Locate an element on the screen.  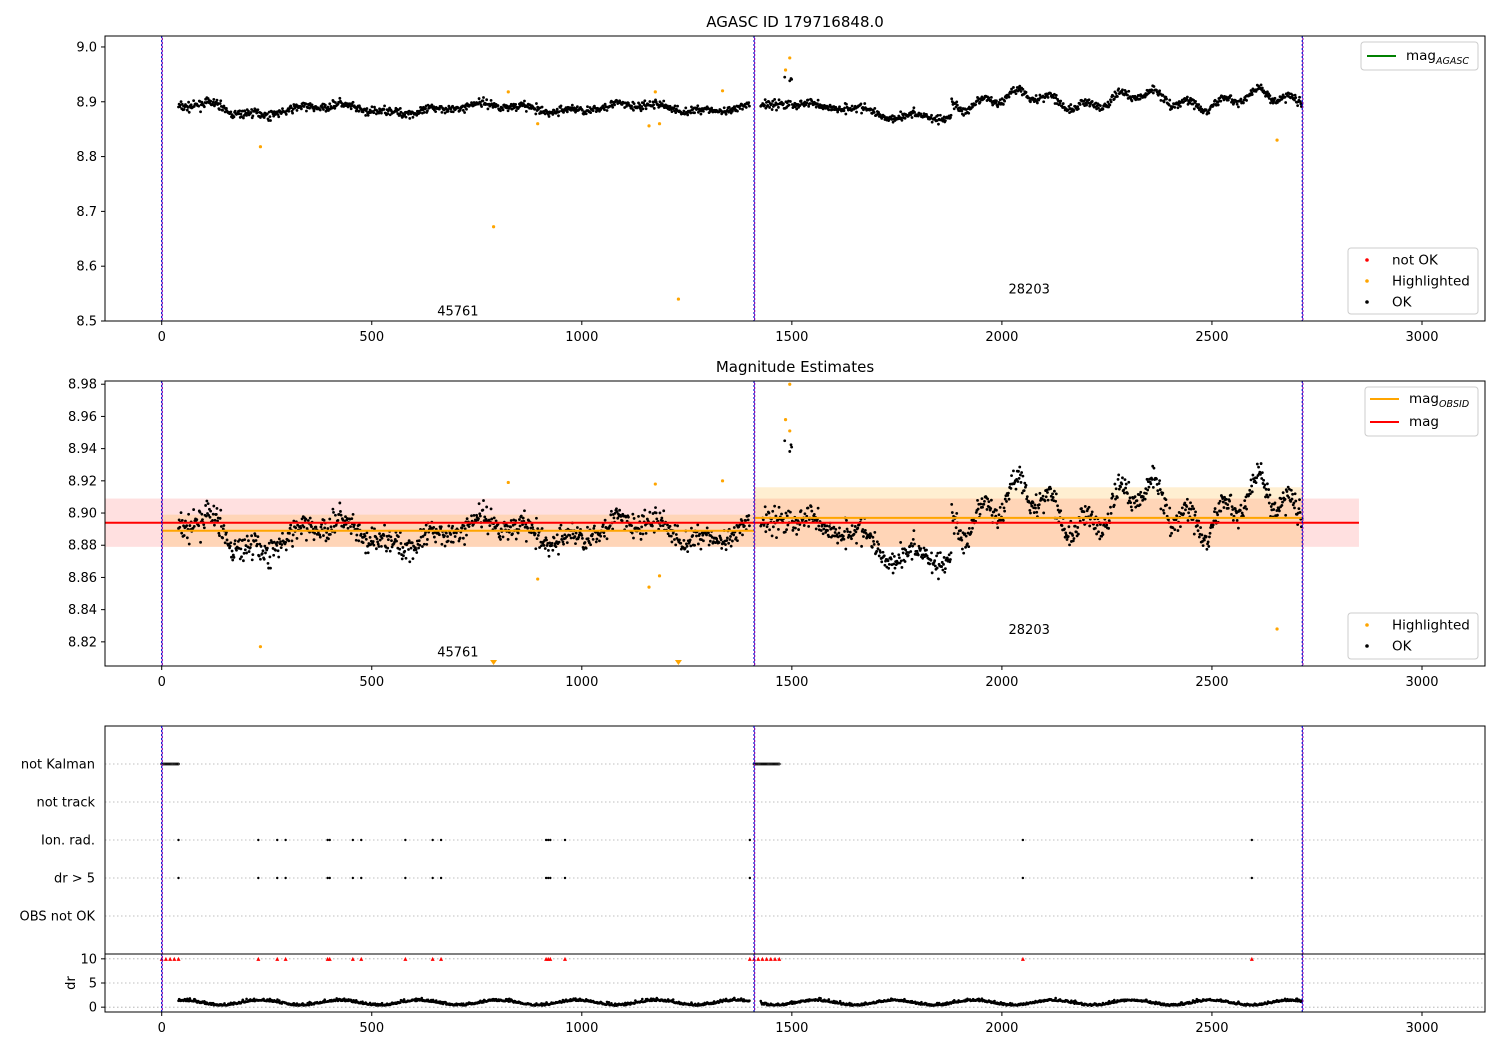
dr-gt-5-point is located at coordinates (277, 878).